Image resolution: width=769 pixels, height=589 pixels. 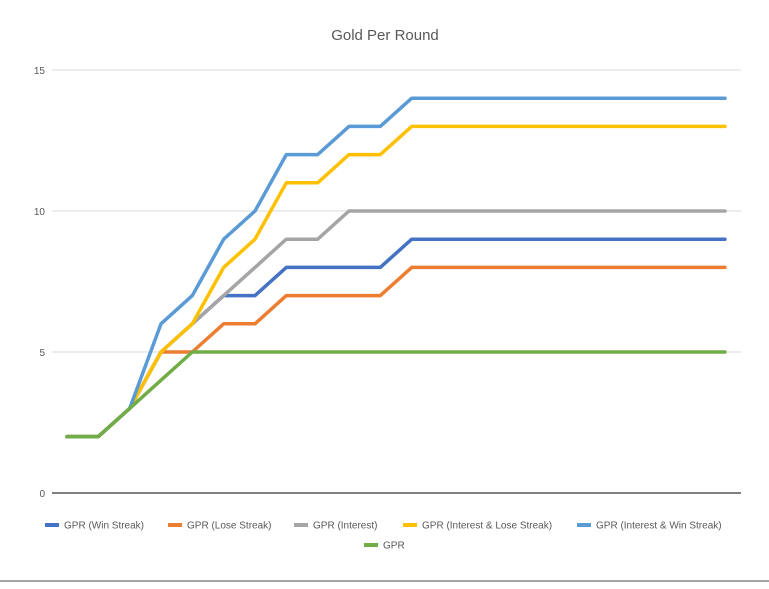 What do you see at coordinates (384, 581) in the screenshot?
I see `bottom-border` at bounding box center [384, 581].